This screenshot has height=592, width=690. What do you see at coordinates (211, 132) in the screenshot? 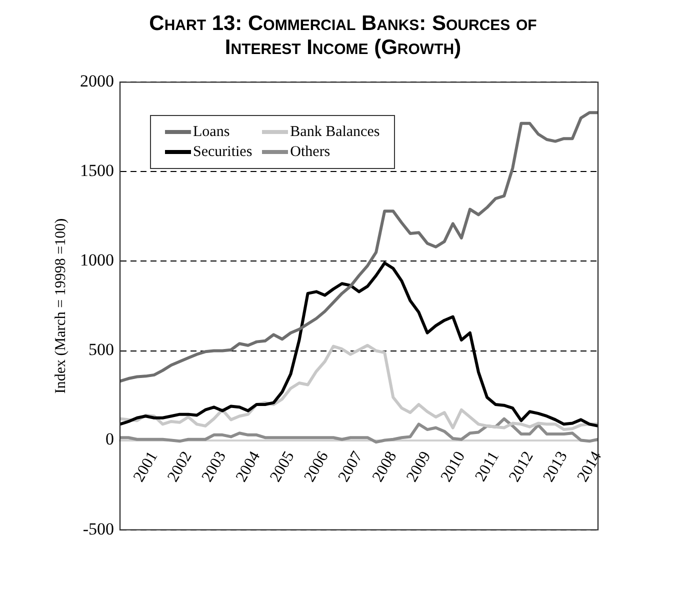
I see `legend-label: Loans` at bounding box center [211, 132].